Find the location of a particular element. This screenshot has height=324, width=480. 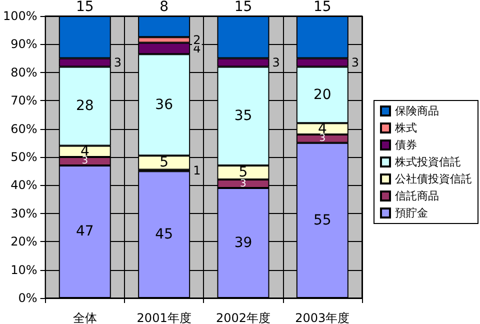

x-tick-label: 2002年度 is located at coordinates (243, 317).